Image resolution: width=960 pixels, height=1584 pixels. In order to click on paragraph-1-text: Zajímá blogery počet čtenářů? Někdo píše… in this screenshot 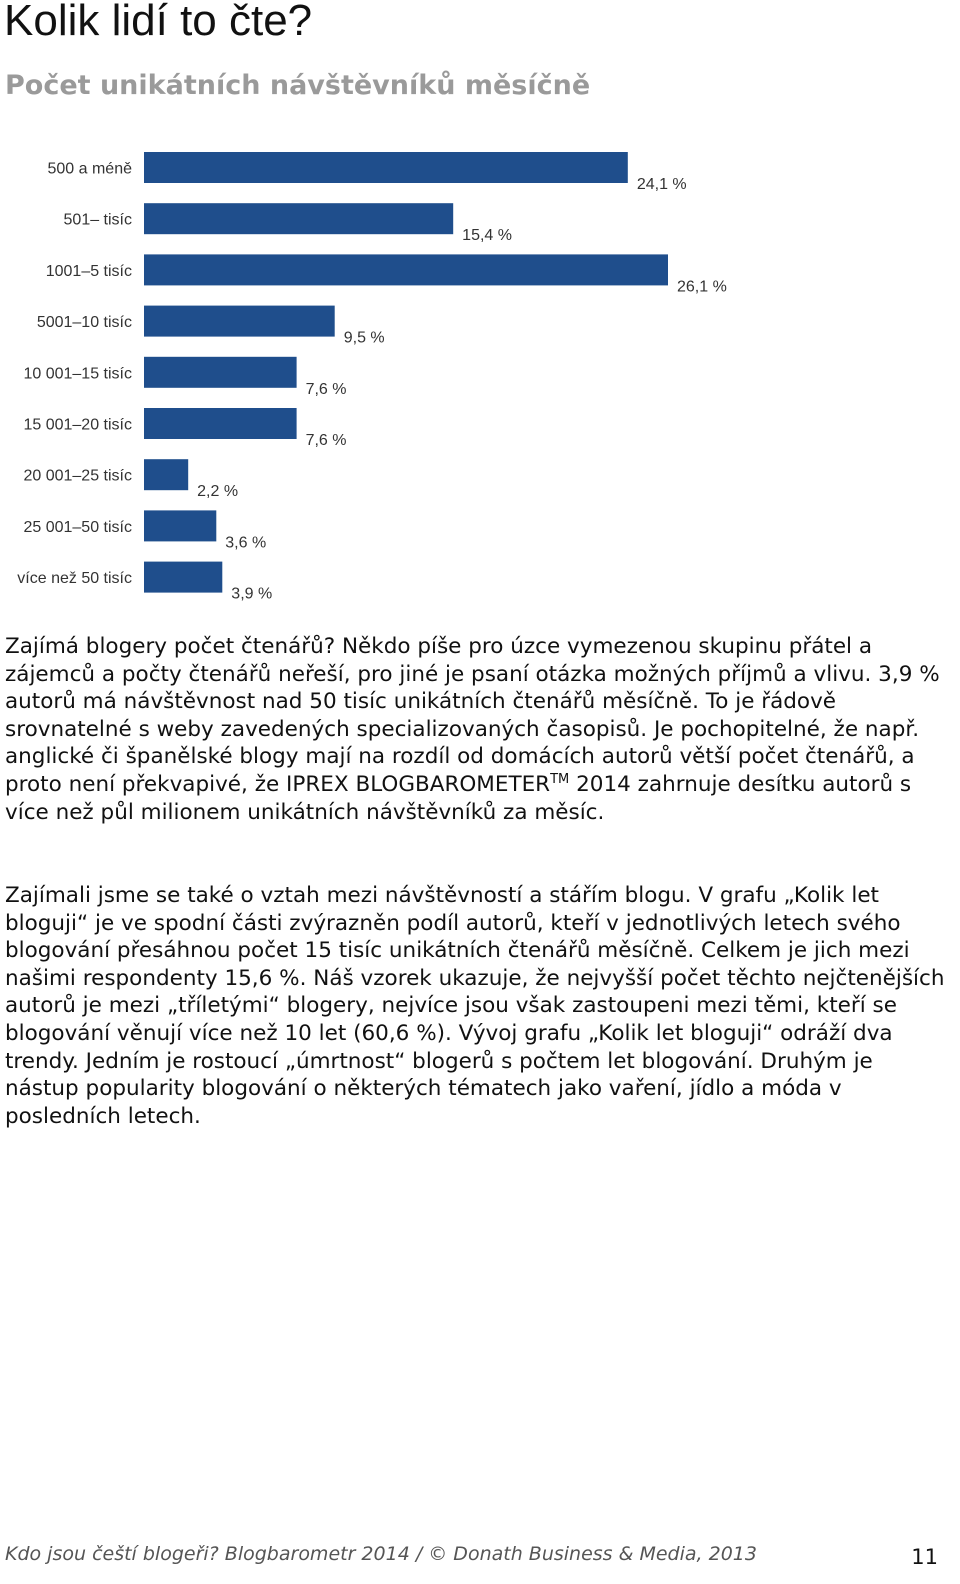, I will do `click(472, 715)`.